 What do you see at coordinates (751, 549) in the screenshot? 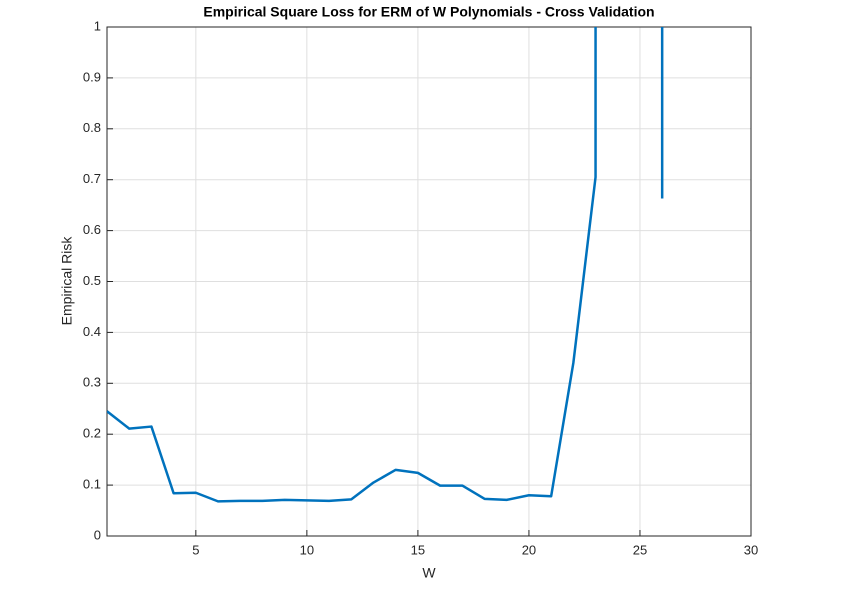
I see `x-tick-label: 30` at bounding box center [751, 549].